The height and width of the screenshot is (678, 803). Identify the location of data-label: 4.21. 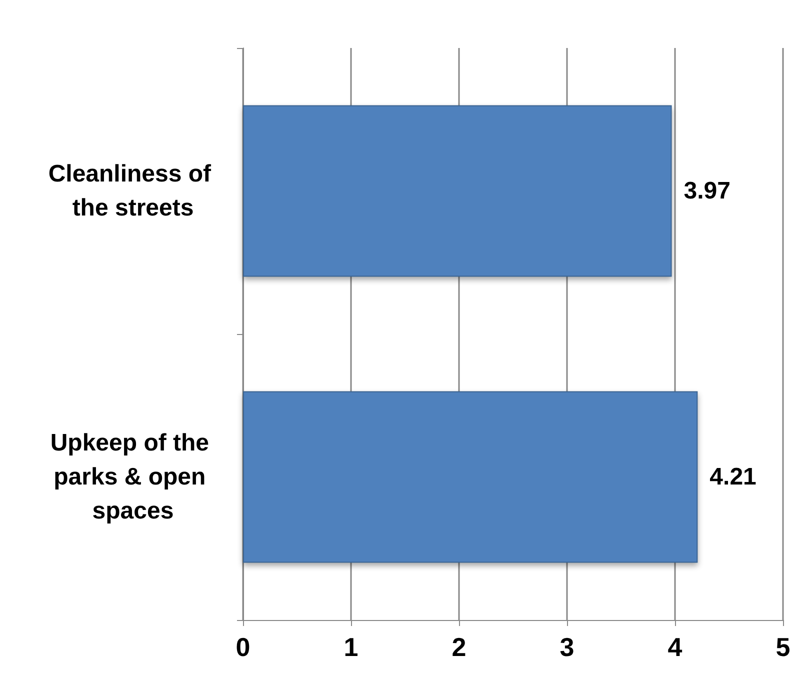
(733, 477).